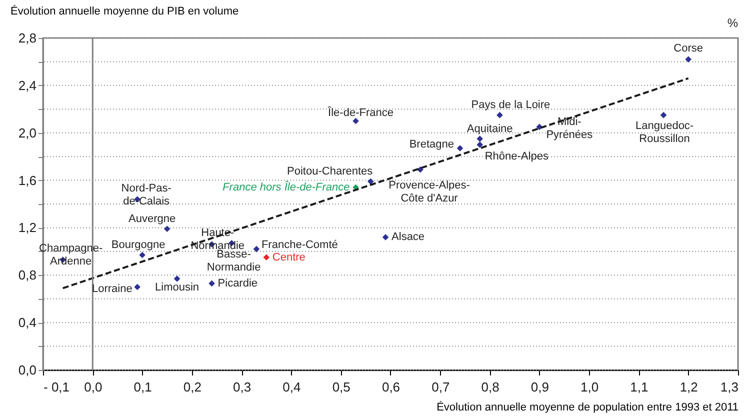 Image resolution: width=745 pixels, height=416 pixels. What do you see at coordinates (286, 187) in the screenshot?
I see `series-label: France hors Île-de-France` at bounding box center [286, 187].